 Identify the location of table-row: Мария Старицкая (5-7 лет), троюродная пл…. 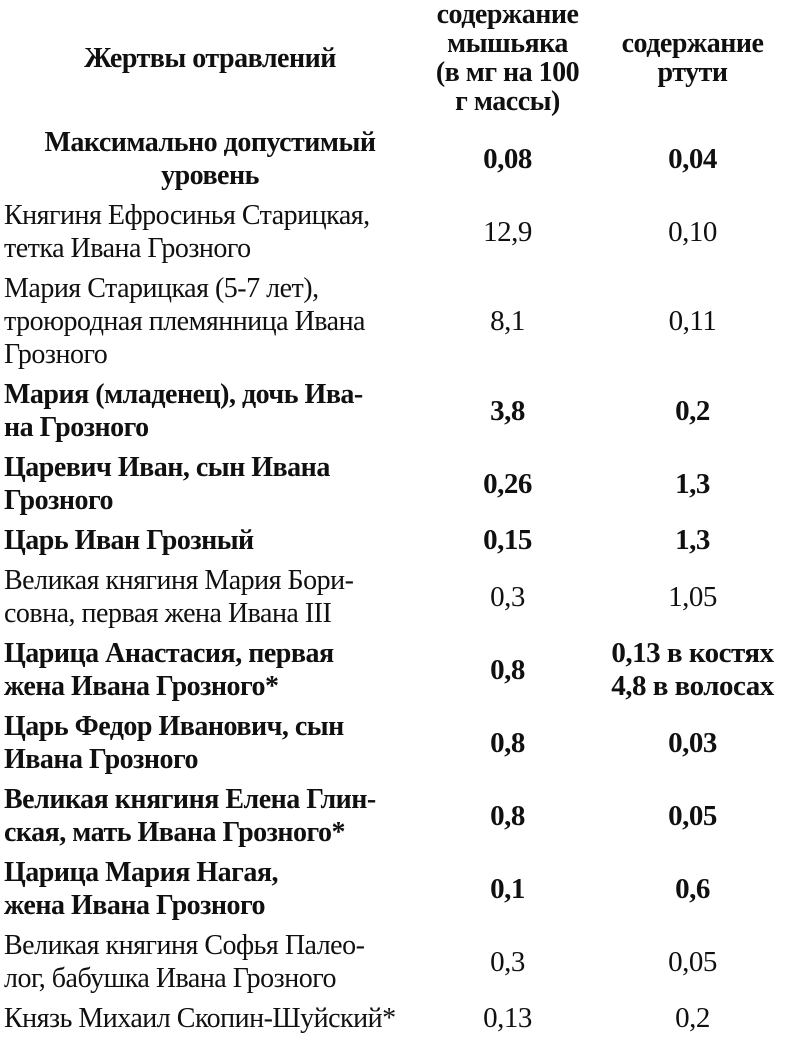
(395, 321).